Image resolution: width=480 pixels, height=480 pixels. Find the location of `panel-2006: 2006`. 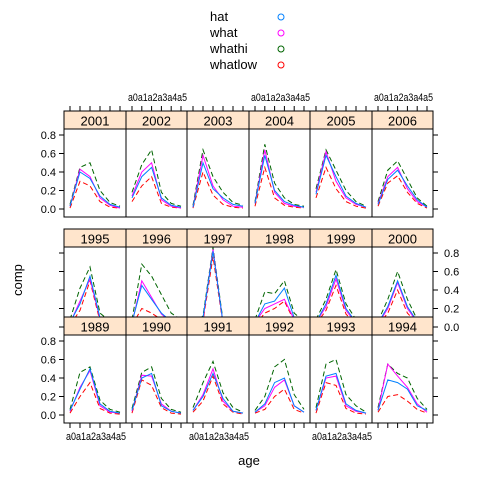

panel-2006: 2006 is located at coordinates (402, 164).